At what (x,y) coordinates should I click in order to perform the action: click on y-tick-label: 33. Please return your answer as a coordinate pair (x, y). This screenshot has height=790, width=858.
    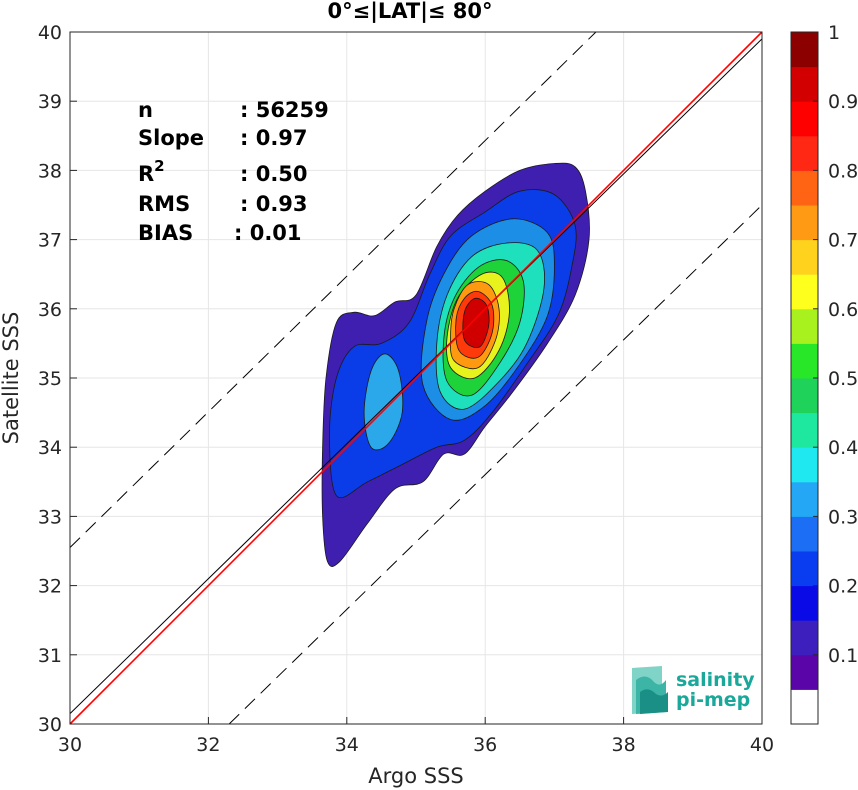
    Looking at the image, I should click on (50, 517).